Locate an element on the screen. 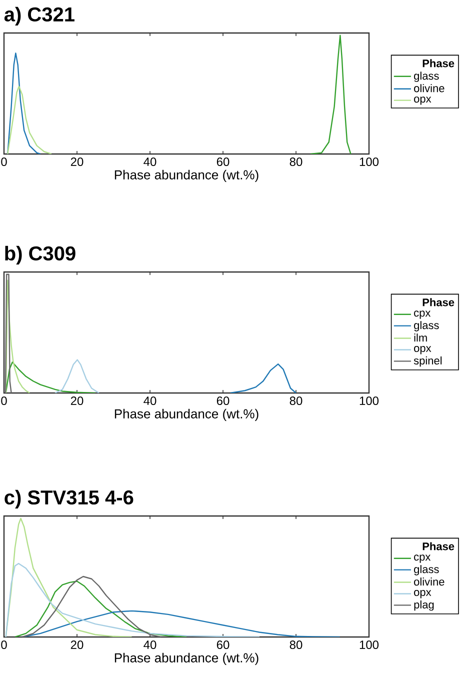 Image resolution: width=474 pixels, height=684 pixels. legend-label: plag is located at coordinates (424, 605).